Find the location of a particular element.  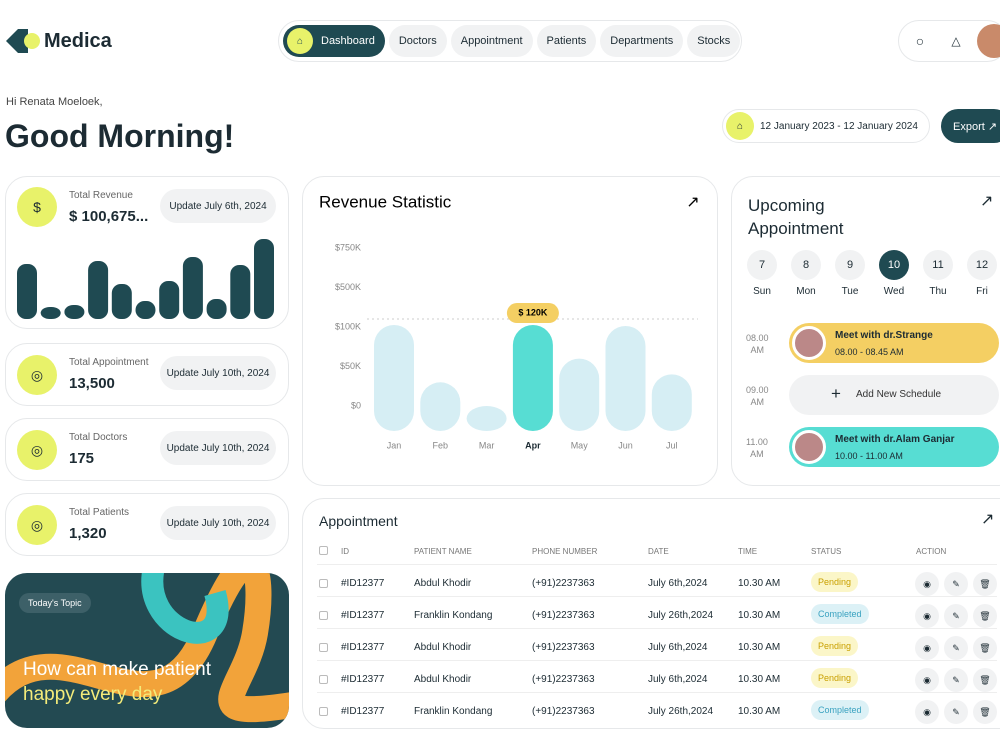

export-label: Export is located at coordinates (969, 127).